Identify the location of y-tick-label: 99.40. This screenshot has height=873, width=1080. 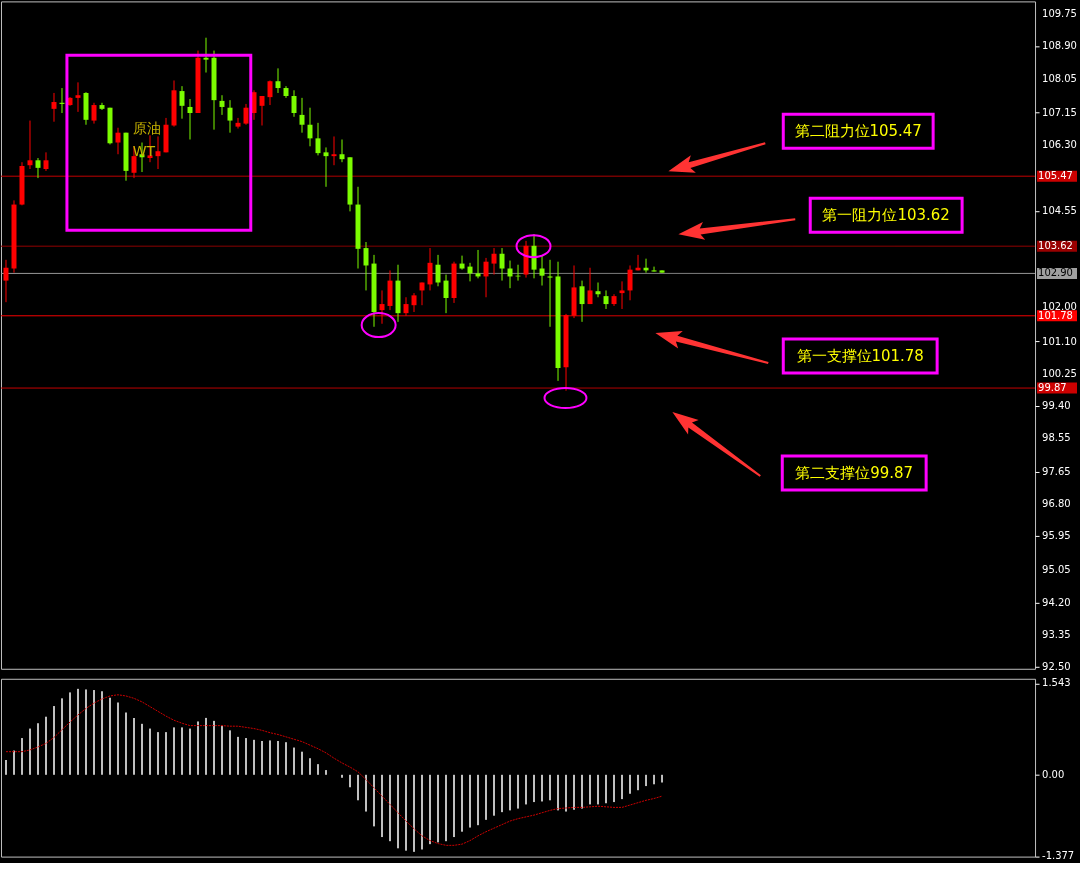
(1056, 405).